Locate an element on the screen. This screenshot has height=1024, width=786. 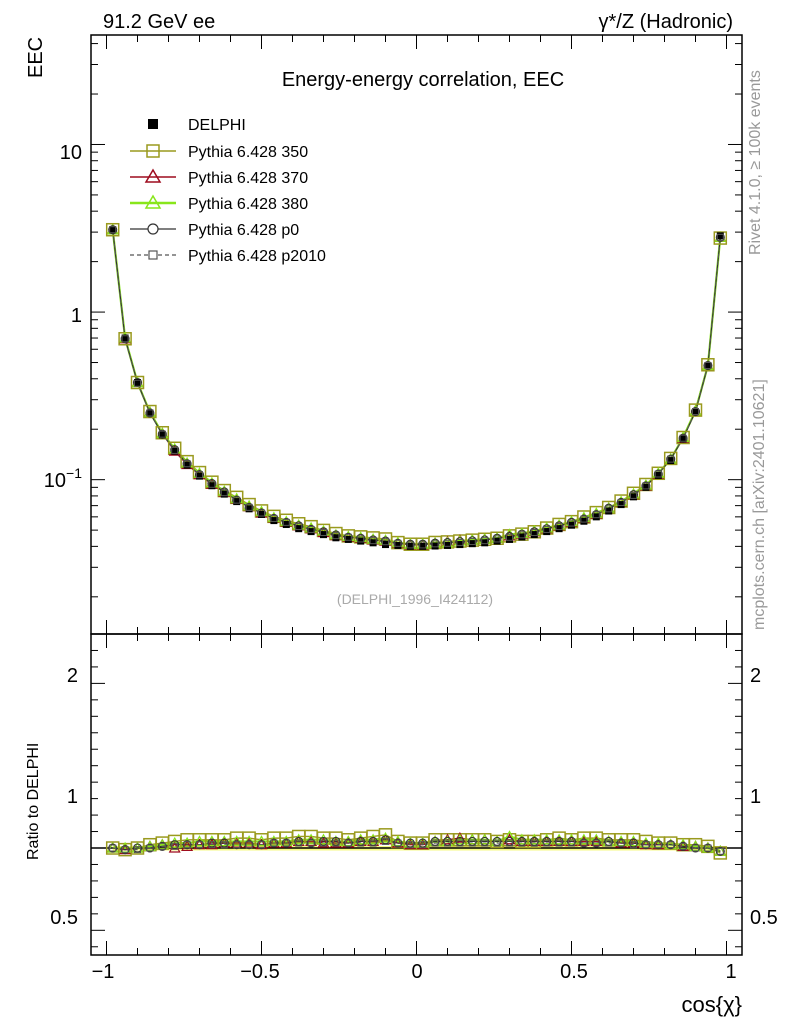
legend-label-350: Pythia 6.428 350 is located at coordinates (248, 152).